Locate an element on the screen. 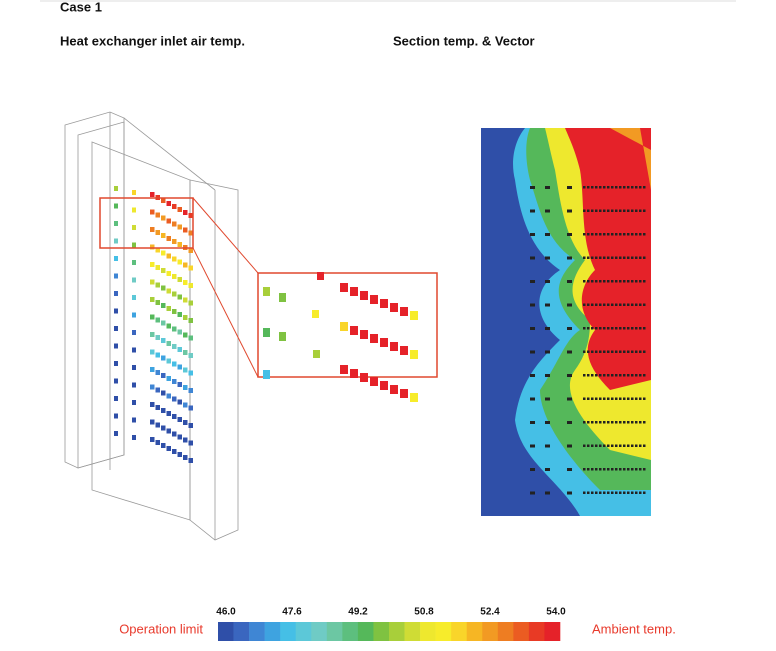 The image size is (776, 651). colorbar: 46.0 47.6 49.2 50.8 52.4 54.0 is located at coordinates (391, 624).